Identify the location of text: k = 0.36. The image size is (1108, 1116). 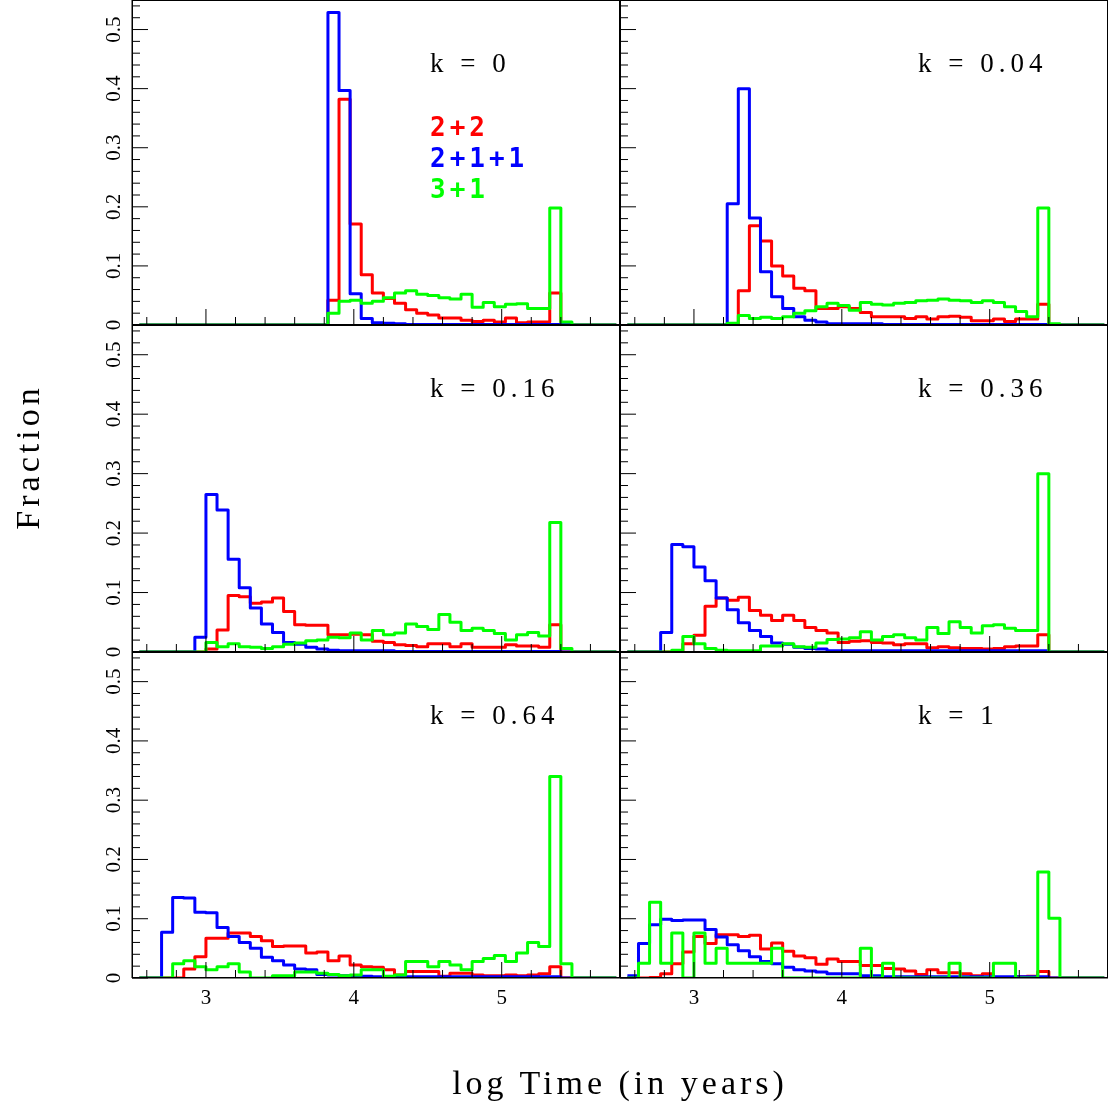
(983, 388).